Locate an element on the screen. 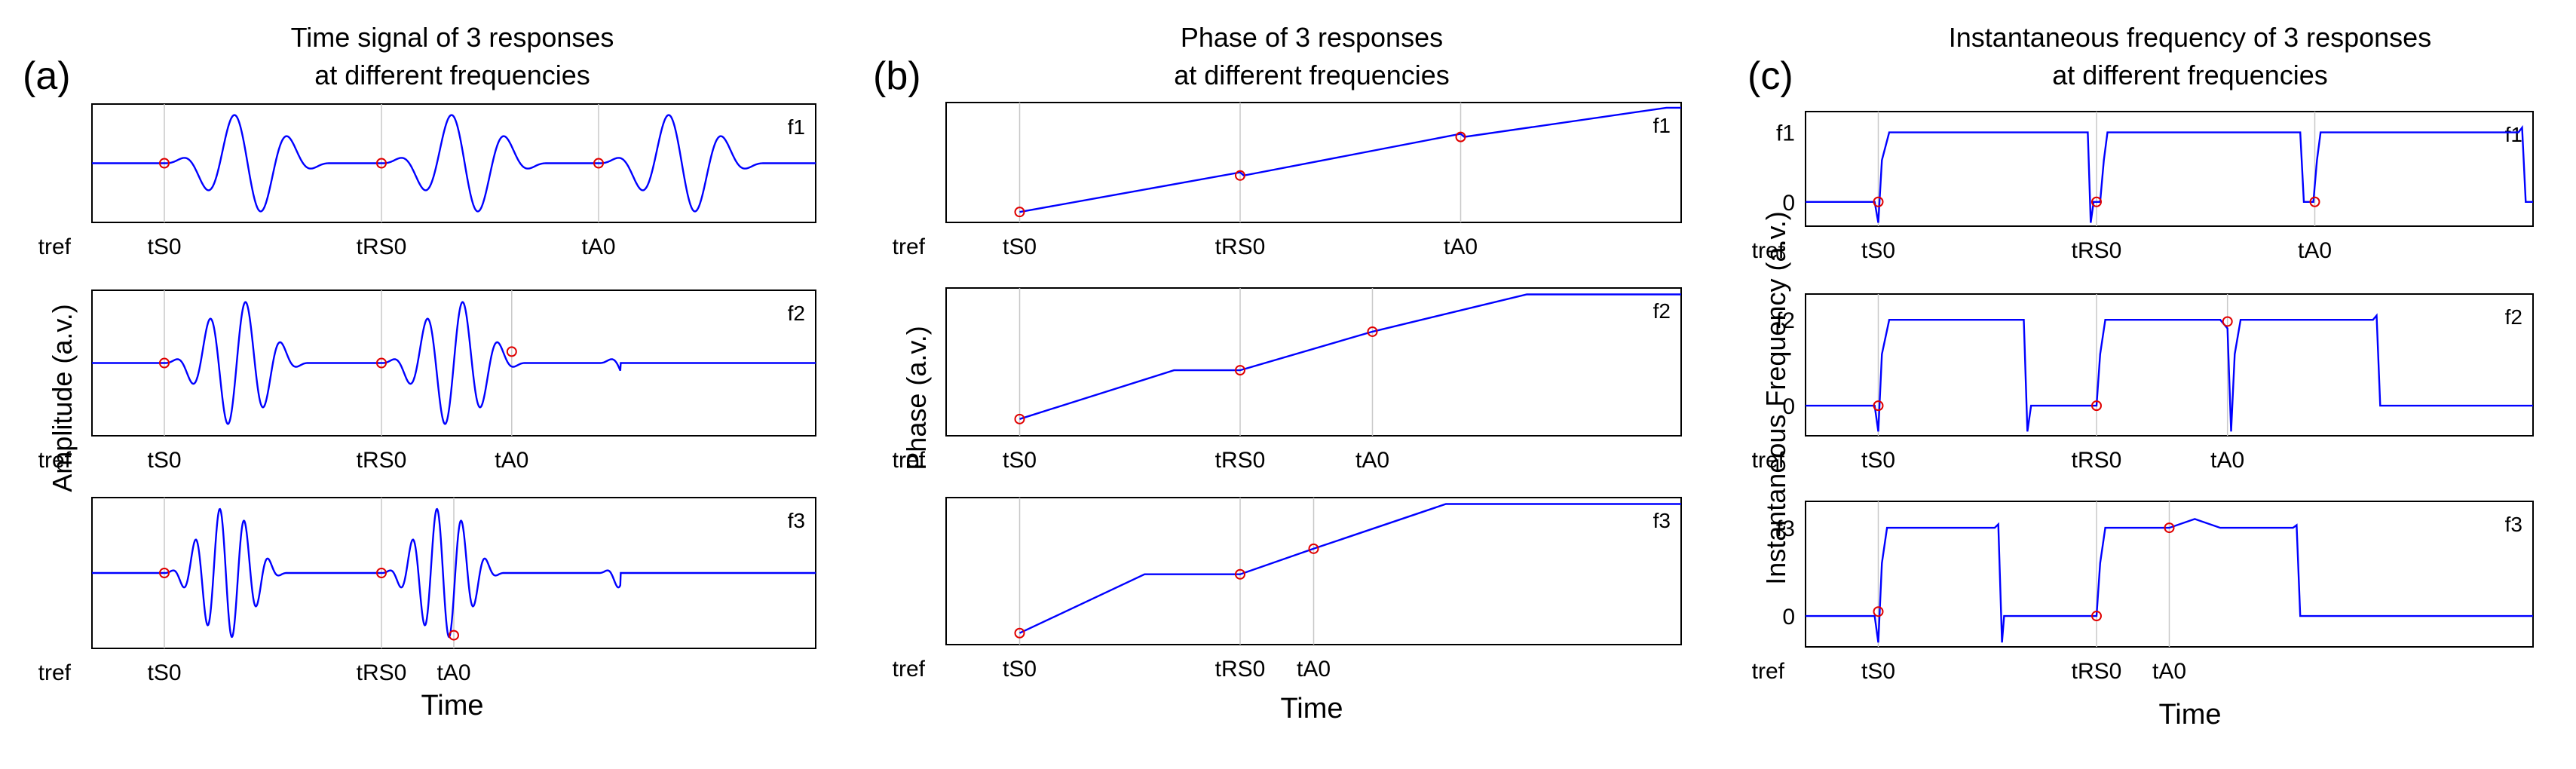 The height and width of the screenshot is (769, 2576). ylabel-a: Amplitude (a.v.) is located at coordinates (62, 398).